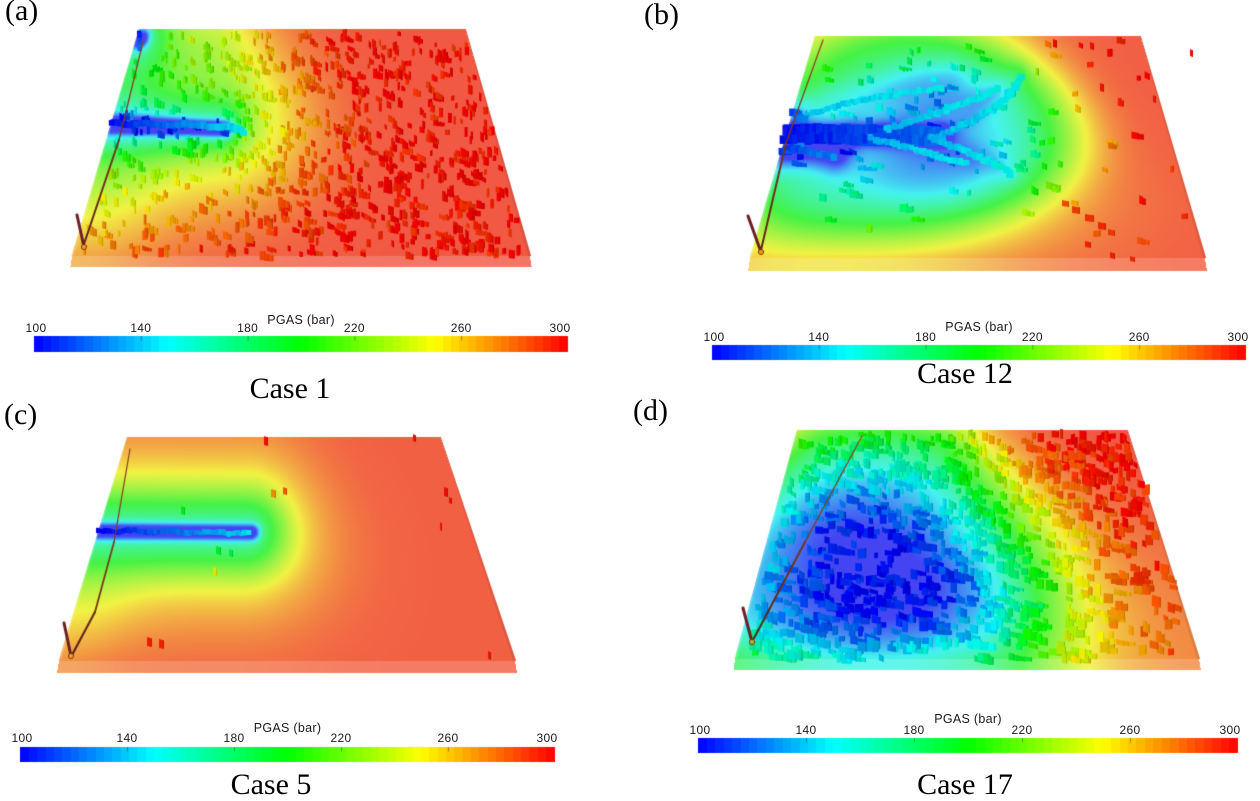 This screenshot has height=801, width=1260. I want to click on panel-c-label: (c), so click(21, 414).